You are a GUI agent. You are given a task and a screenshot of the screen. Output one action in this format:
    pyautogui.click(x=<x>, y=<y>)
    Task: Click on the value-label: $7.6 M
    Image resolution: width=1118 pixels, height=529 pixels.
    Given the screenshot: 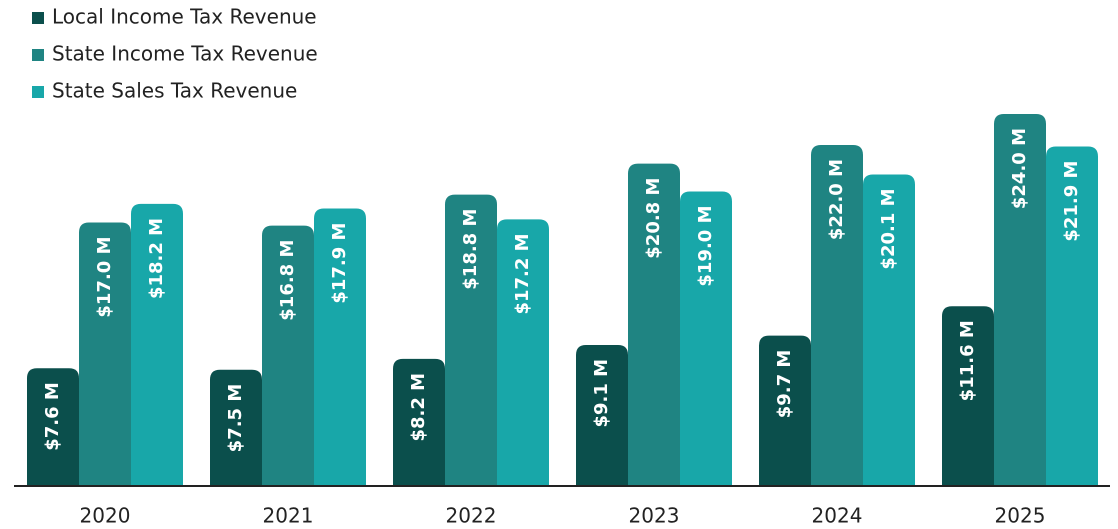 What is the action you would take?
    pyautogui.click(x=52, y=416)
    